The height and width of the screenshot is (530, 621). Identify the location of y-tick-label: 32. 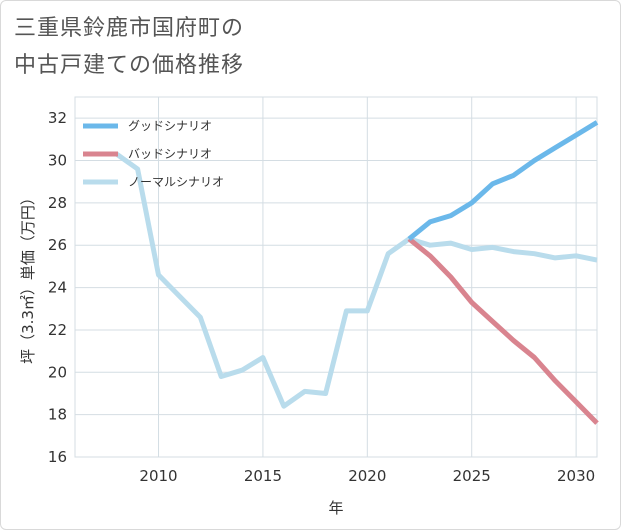
(57, 118).